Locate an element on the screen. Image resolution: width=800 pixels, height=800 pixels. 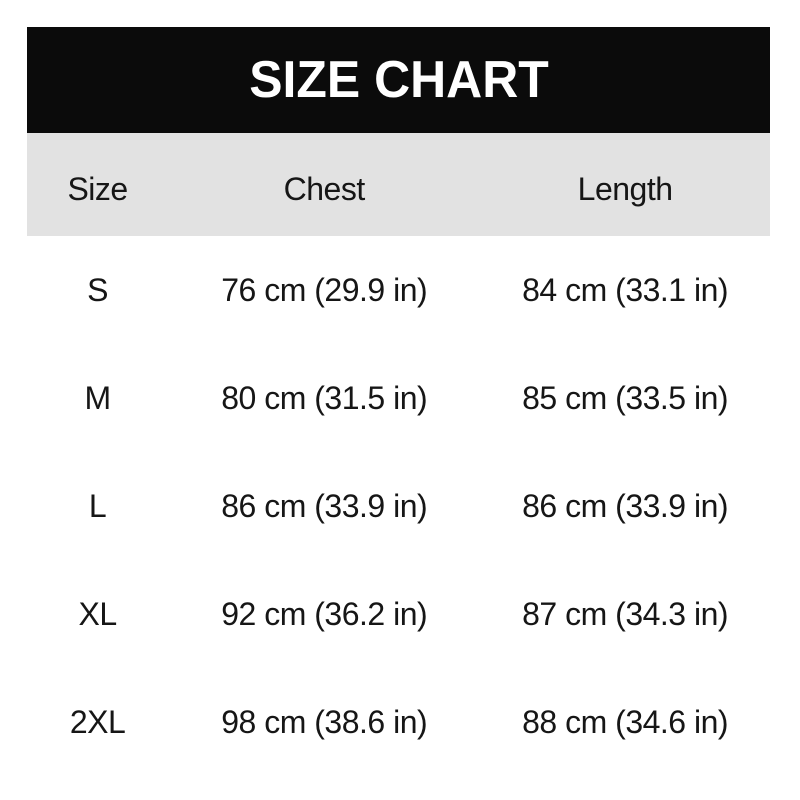
table-row: 2XL 98 cm (38.6 in) 88 cm (34.6 in) is located at coordinates (398, 722).